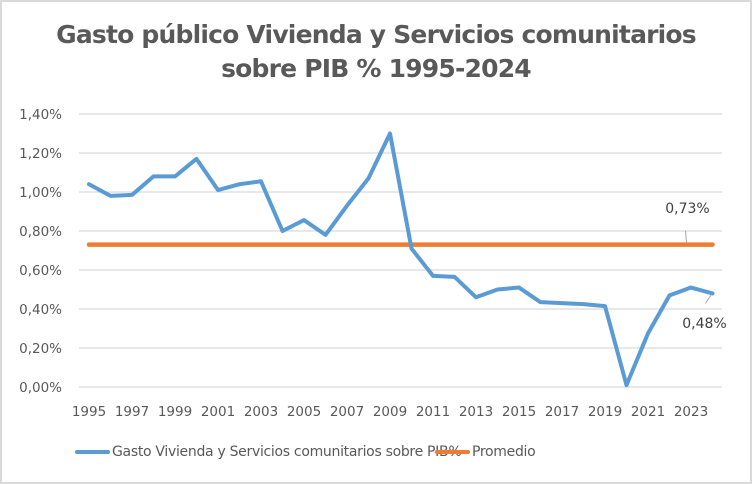 The height and width of the screenshot is (484, 752). What do you see at coordinates (376, 68) in the screenshot?
I see `chart-title-line-2: sobre PIB % 1995-2024` at bounding box center [376, 68].